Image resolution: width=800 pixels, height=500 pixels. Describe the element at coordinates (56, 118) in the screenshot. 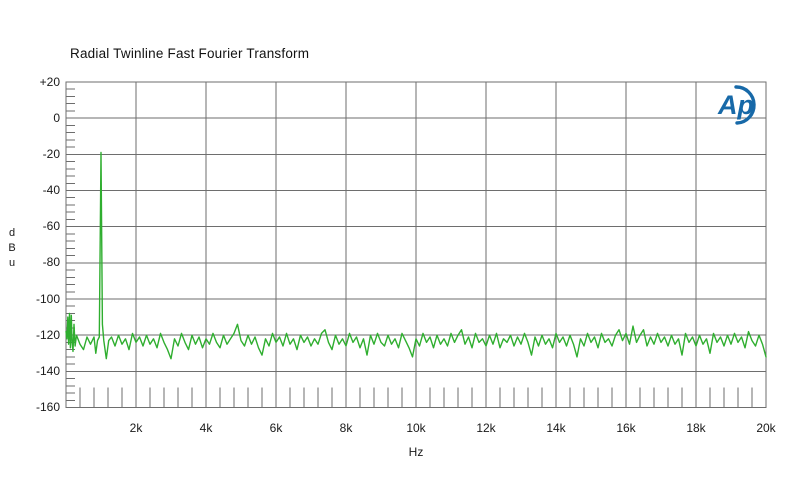

I see `y-tick-label: 0` at that location.